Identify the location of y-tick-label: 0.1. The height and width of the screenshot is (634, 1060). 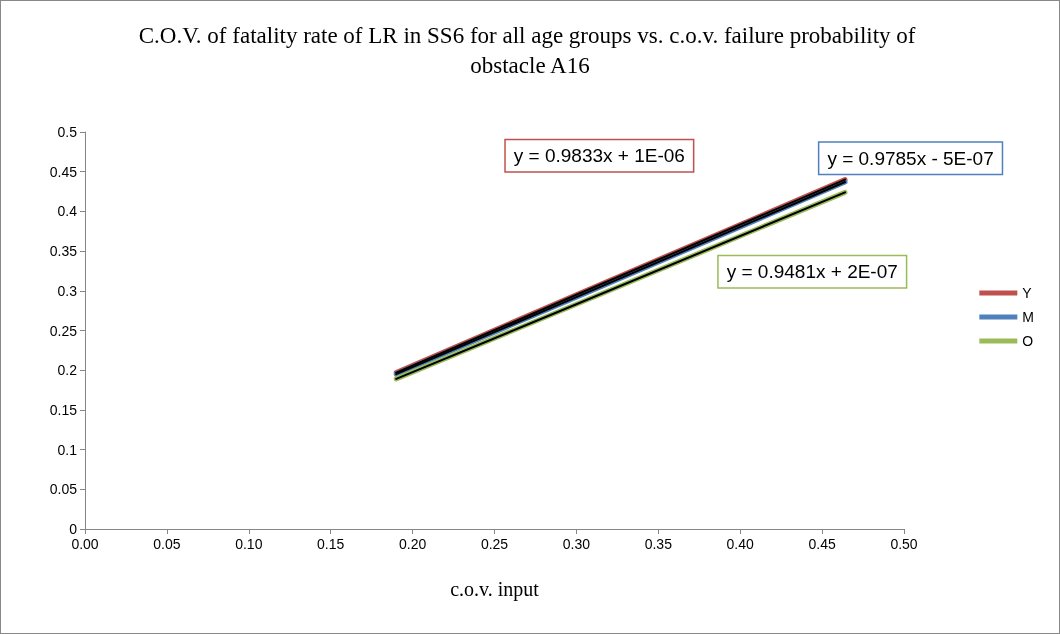
(67, 449).